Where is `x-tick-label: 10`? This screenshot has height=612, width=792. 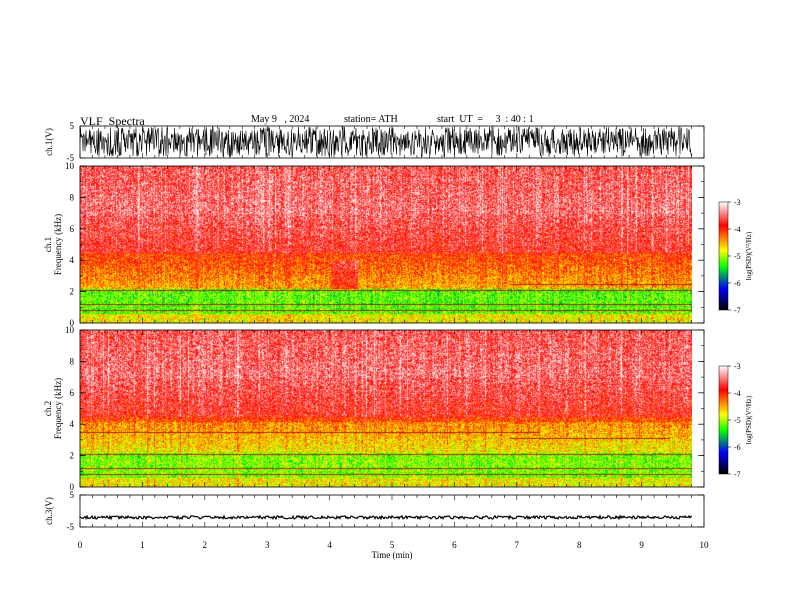 x-tick-label: 10 is located at coordinates (705, 545).